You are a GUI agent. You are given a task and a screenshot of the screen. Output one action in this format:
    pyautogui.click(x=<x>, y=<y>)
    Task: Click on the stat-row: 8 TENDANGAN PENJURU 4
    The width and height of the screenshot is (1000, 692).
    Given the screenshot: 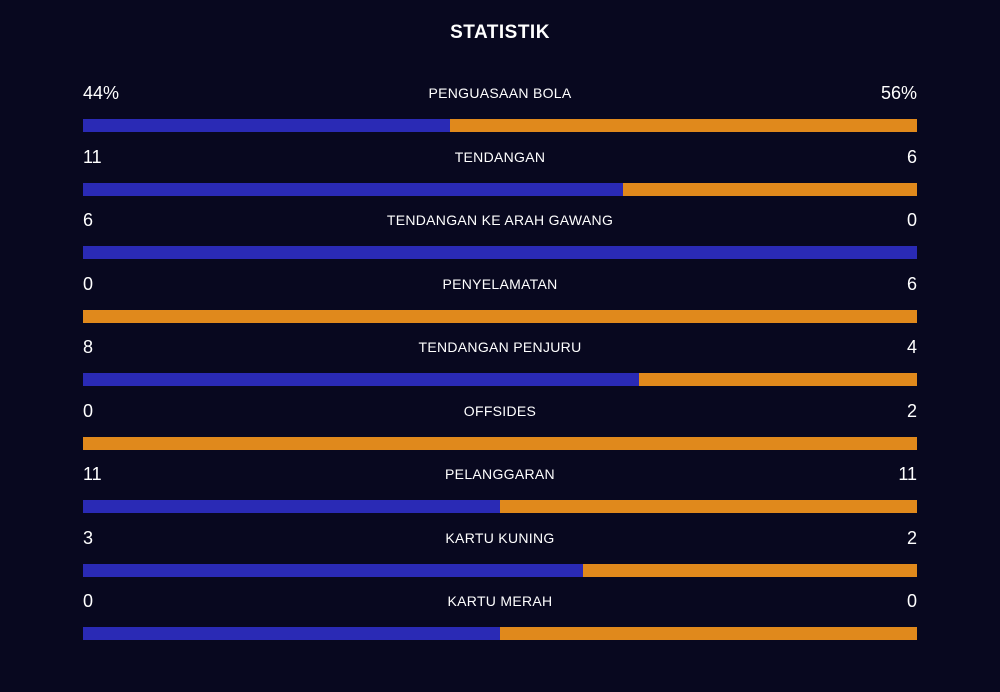 What is the action you would take?
    pyautogui.click(x=500, y=360)
    